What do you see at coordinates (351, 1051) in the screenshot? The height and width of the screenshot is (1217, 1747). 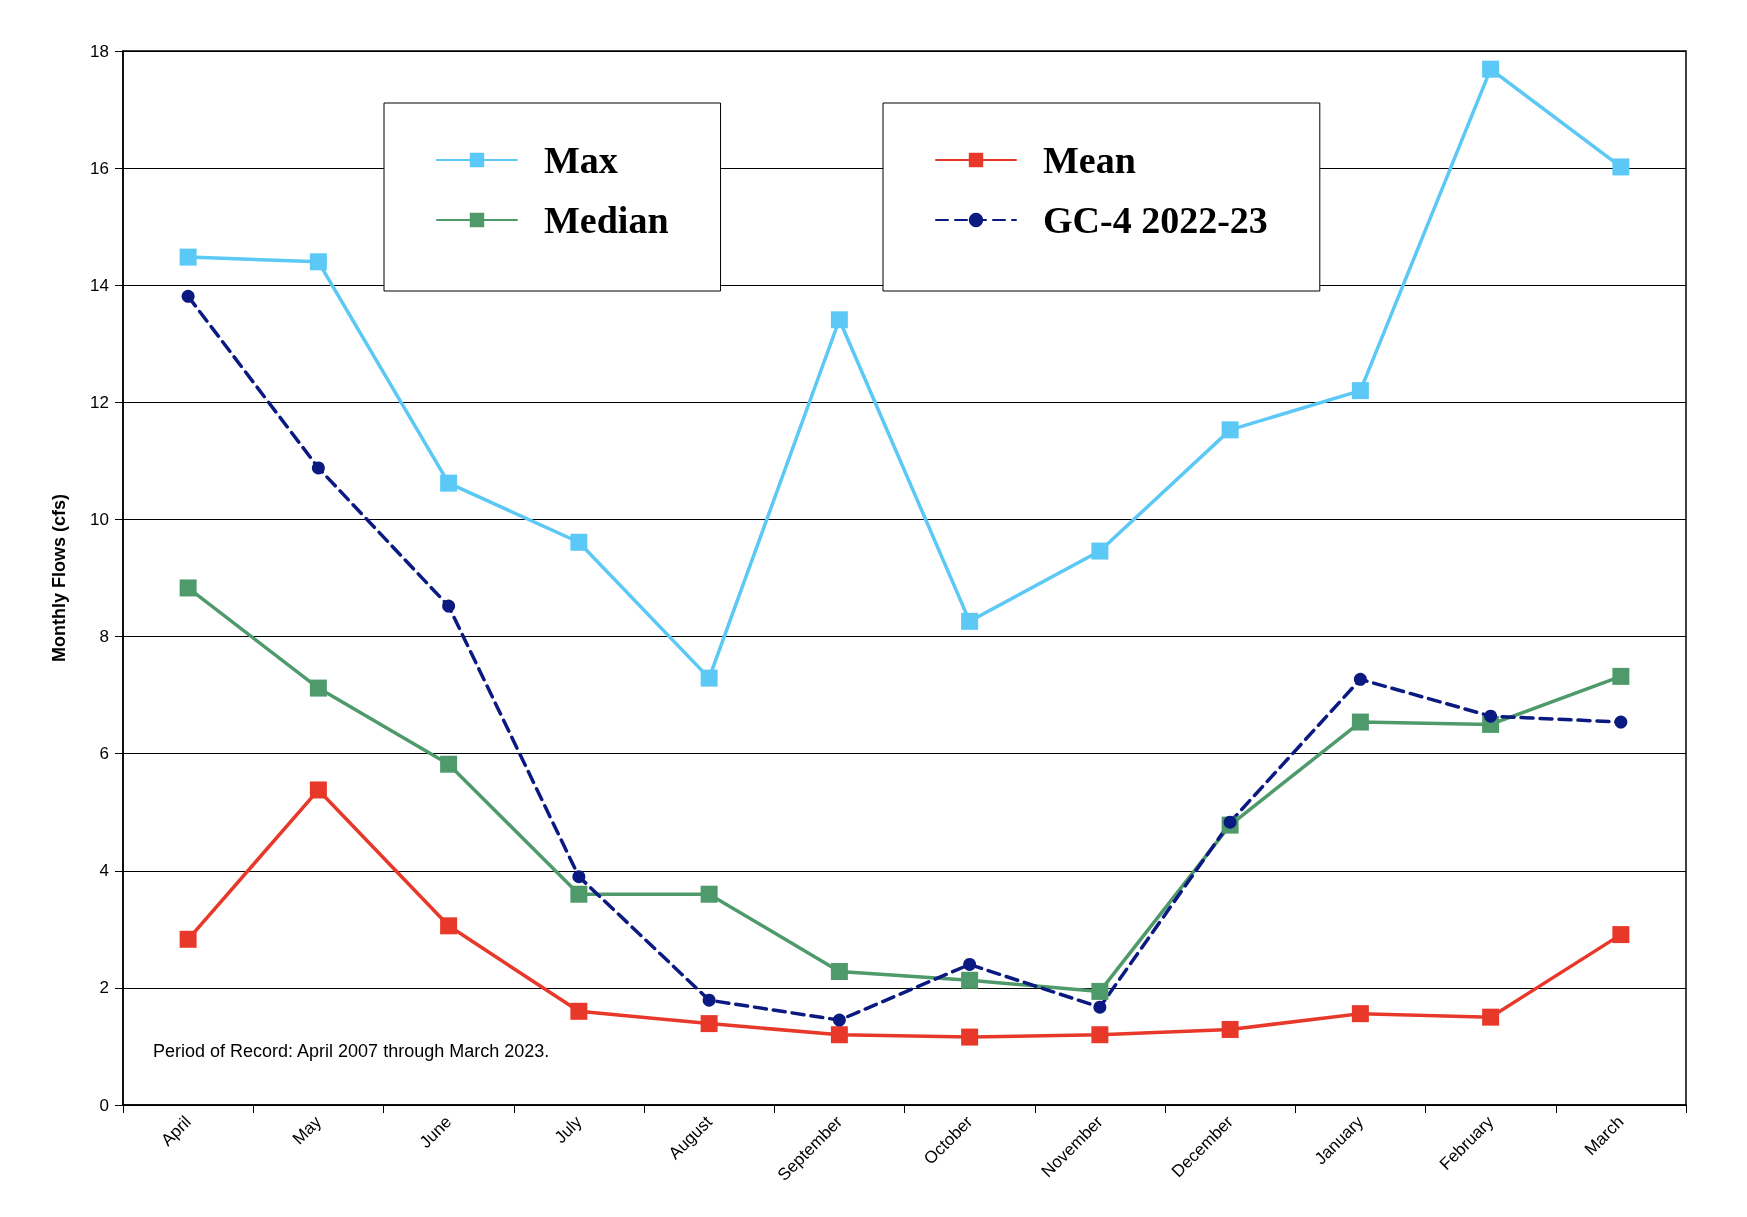 I see `annotation: Period of Record: April 2007 through March 2023.` at bounding box center [351, 1051].